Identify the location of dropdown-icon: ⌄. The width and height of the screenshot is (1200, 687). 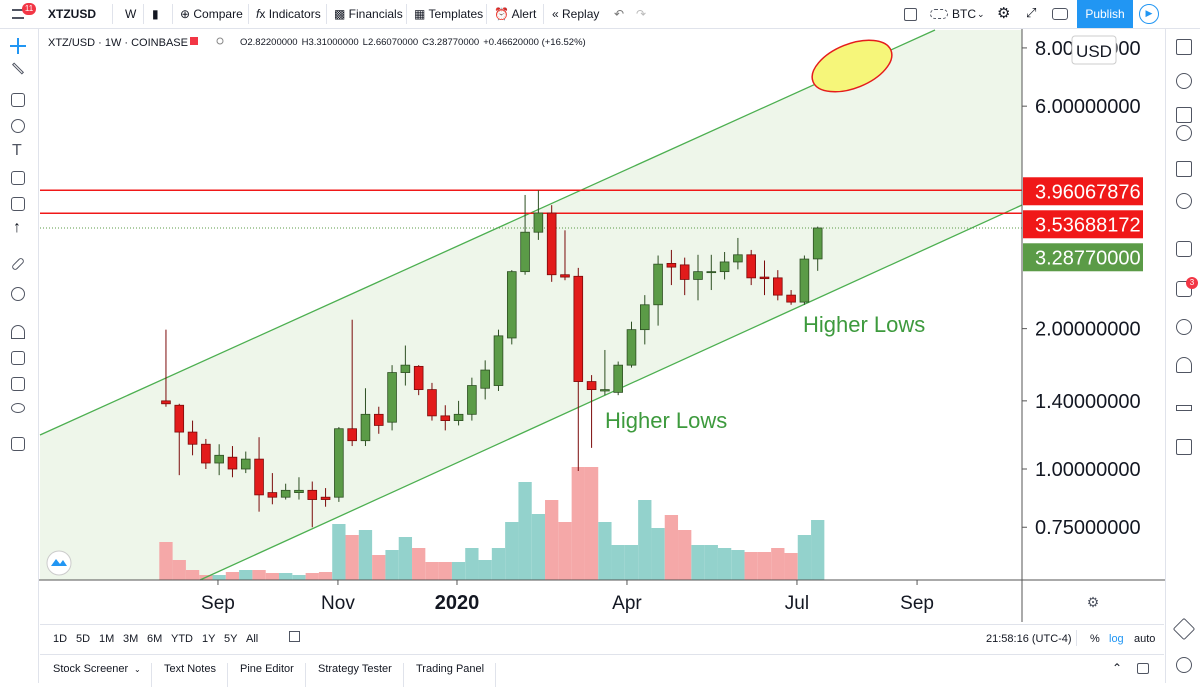
(981, 14).